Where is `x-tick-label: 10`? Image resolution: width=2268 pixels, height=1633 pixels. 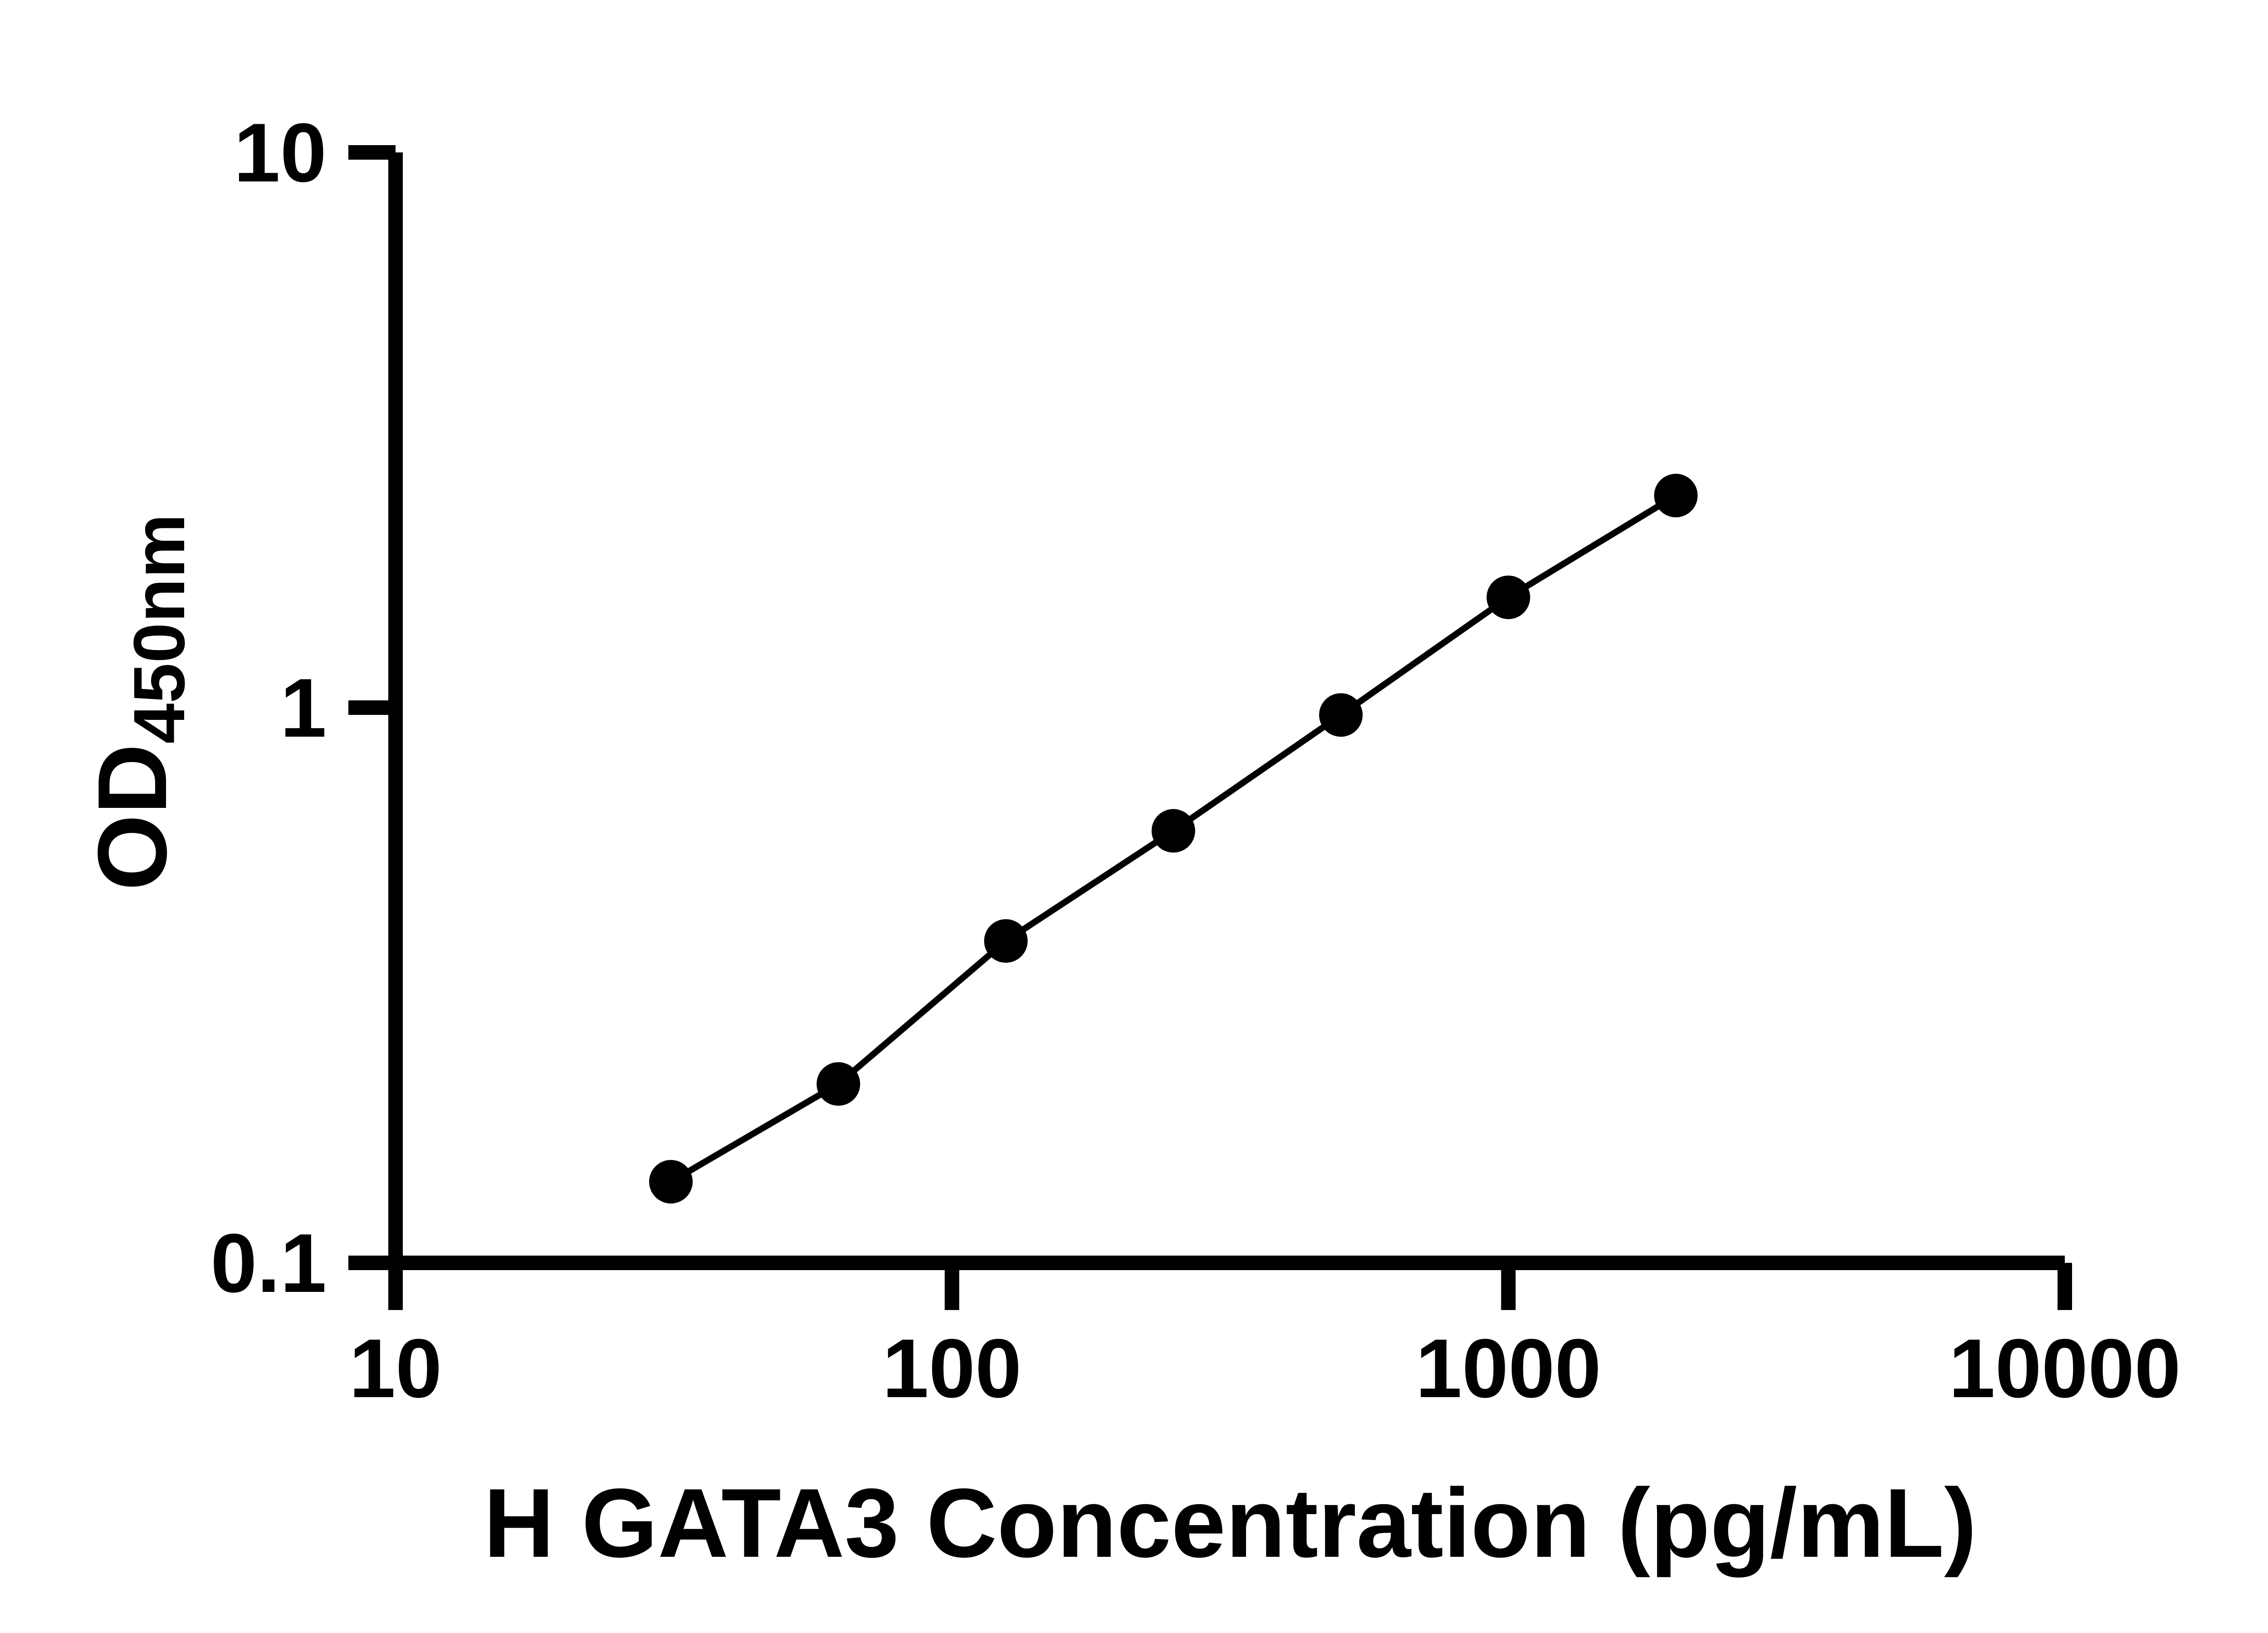 x-tick-label: 10 is located at coordinates (395, 1368).